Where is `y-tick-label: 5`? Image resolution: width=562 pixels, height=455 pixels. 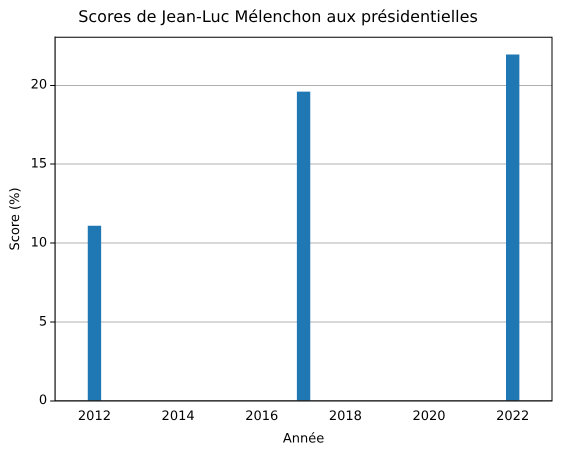 y-tick-label: 5 is located at coordinates (43, 322).